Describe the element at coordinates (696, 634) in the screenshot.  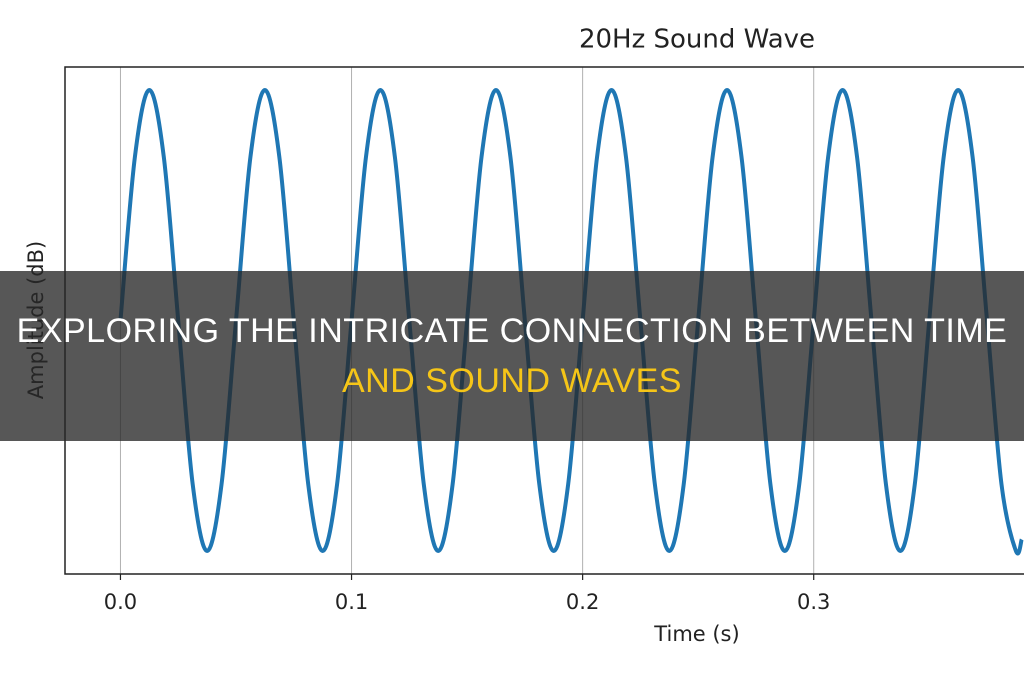
I see `x-axis-label: Time (s)` at that location.